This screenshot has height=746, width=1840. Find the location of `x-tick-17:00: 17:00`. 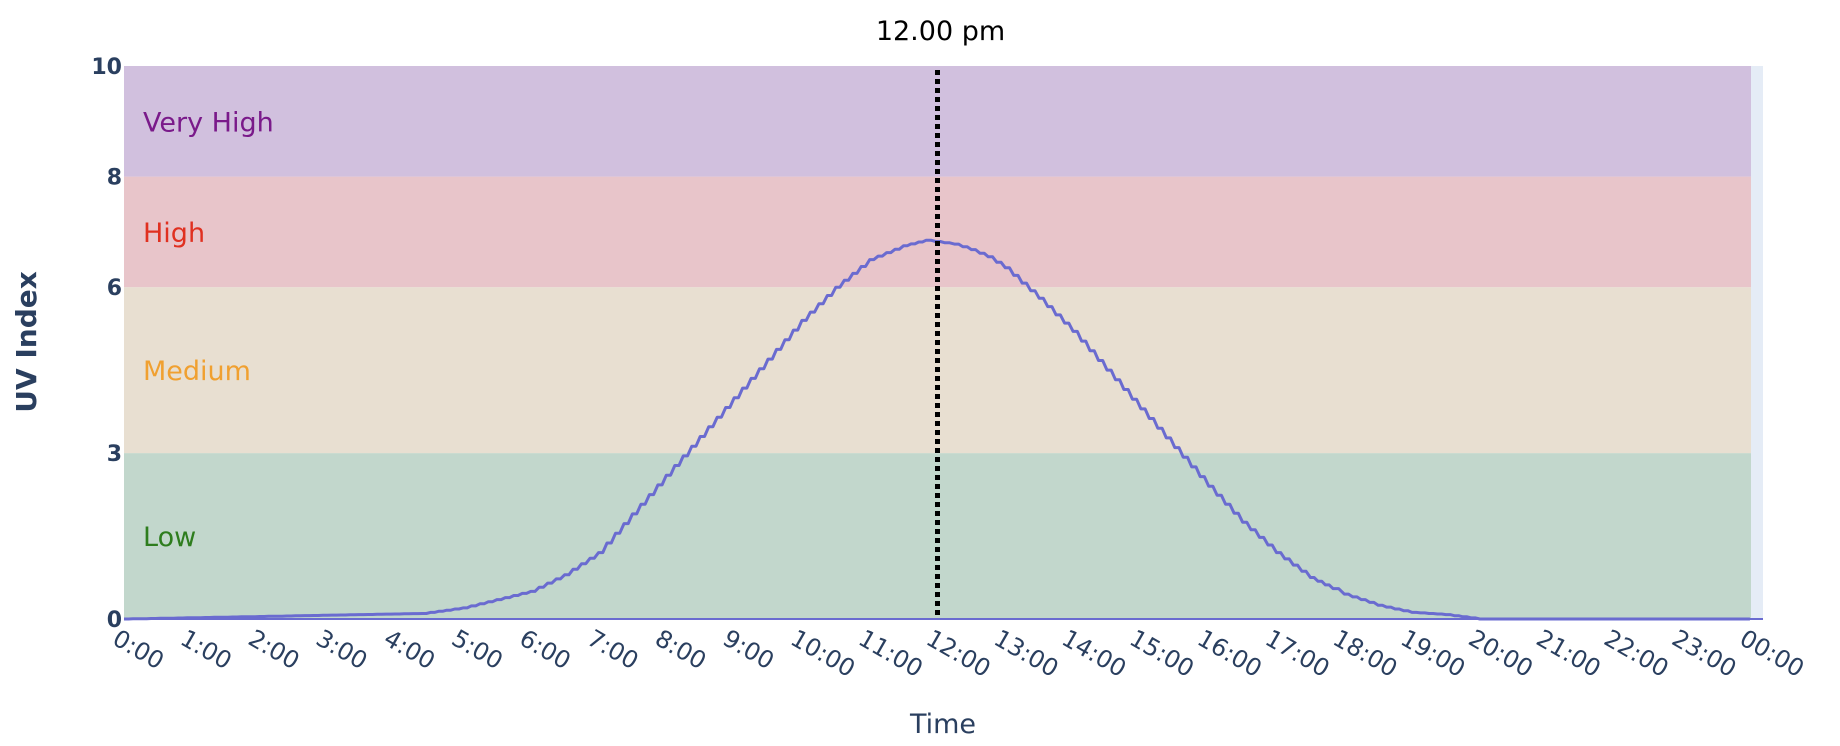

x-tick-17:00: 17:00 is located at coordinates (1297, 653).